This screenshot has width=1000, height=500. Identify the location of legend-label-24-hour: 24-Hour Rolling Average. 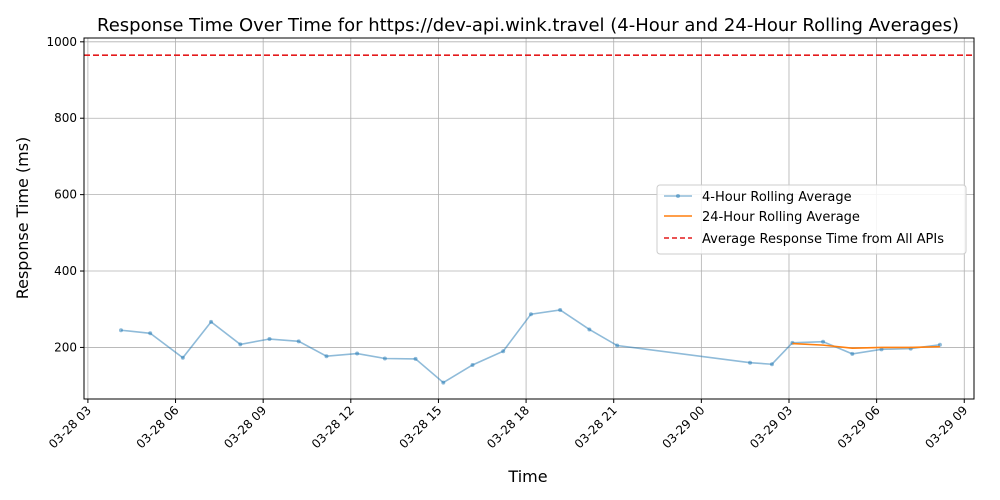
(781, 217).